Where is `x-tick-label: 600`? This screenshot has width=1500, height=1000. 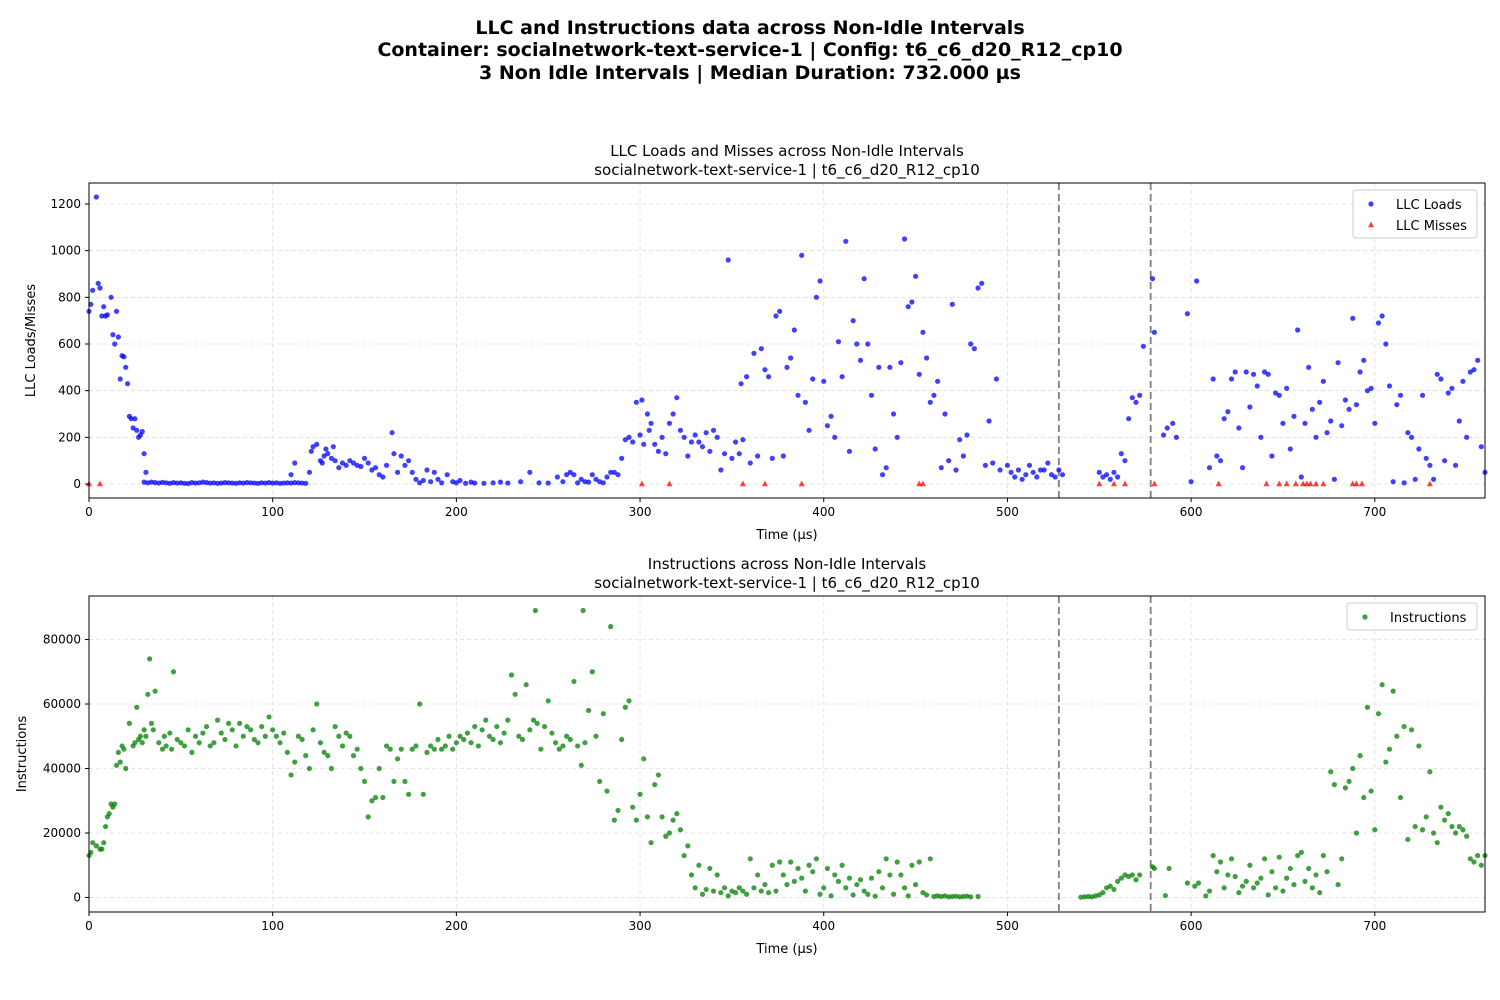 x-tick-label: 600 is located at coordinates (1191, 926).